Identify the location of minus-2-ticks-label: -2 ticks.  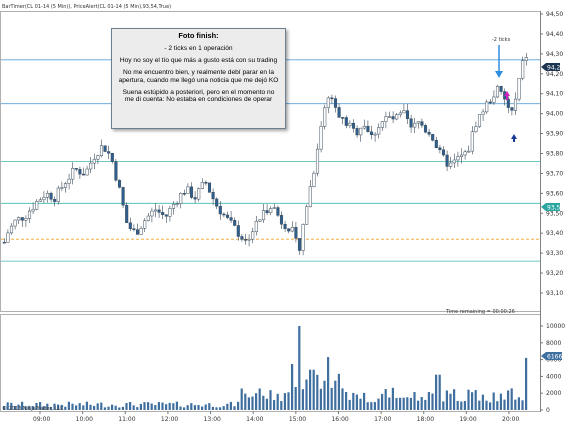
(501, 40).